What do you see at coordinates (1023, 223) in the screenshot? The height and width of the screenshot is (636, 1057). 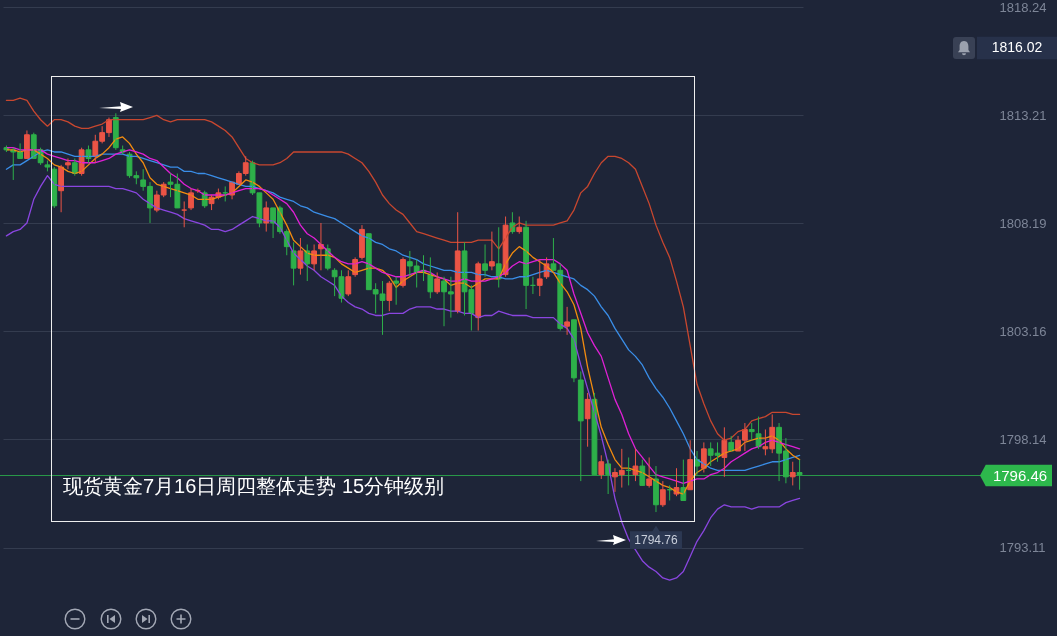 I see `y-tick-label: 1808.19` at bounding box center [1023, 223].